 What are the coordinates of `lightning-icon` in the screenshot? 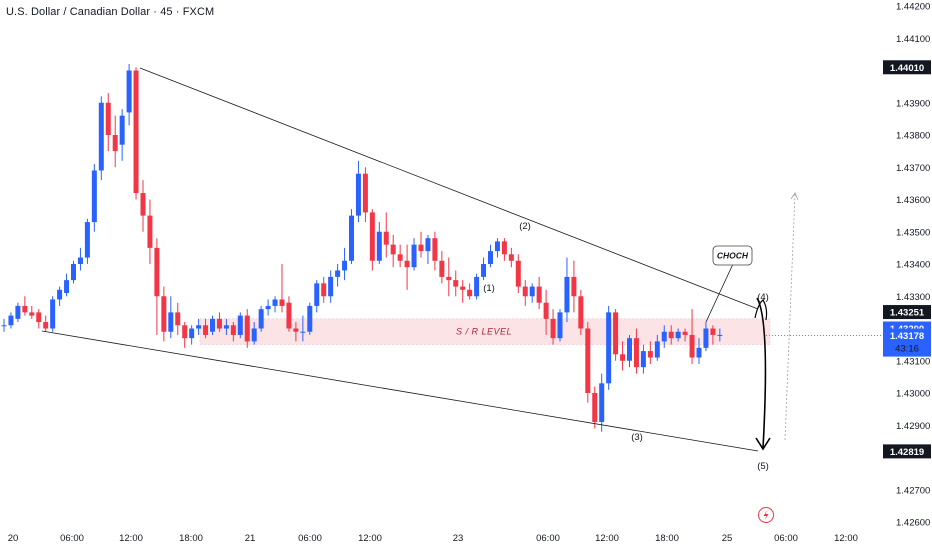 It's located at (766, 515).